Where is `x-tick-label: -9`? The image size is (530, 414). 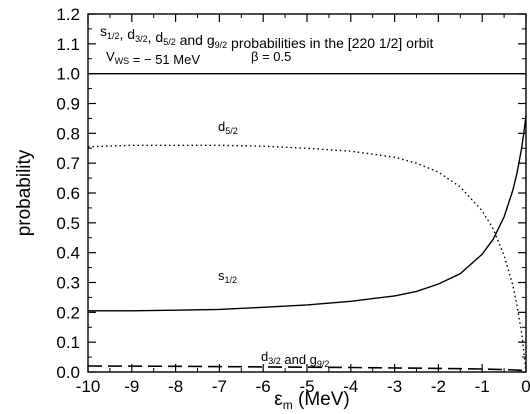
x-tick-label: -9 is located at coordinates (131, 386).